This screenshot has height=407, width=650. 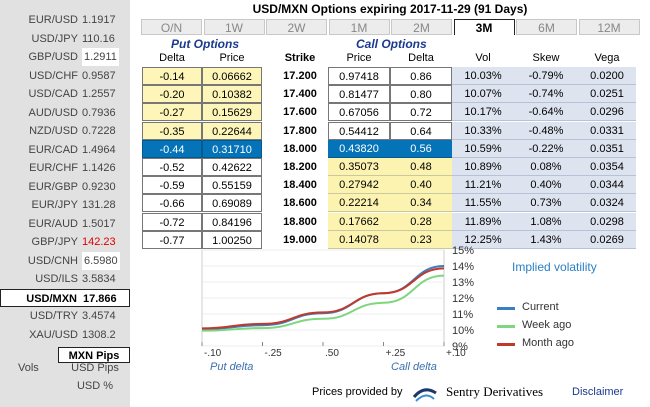 What do you see at coordinates (171, 27) in the screenshot?
I see `tab-o-n: O/N` at bounding box center [171, 27].